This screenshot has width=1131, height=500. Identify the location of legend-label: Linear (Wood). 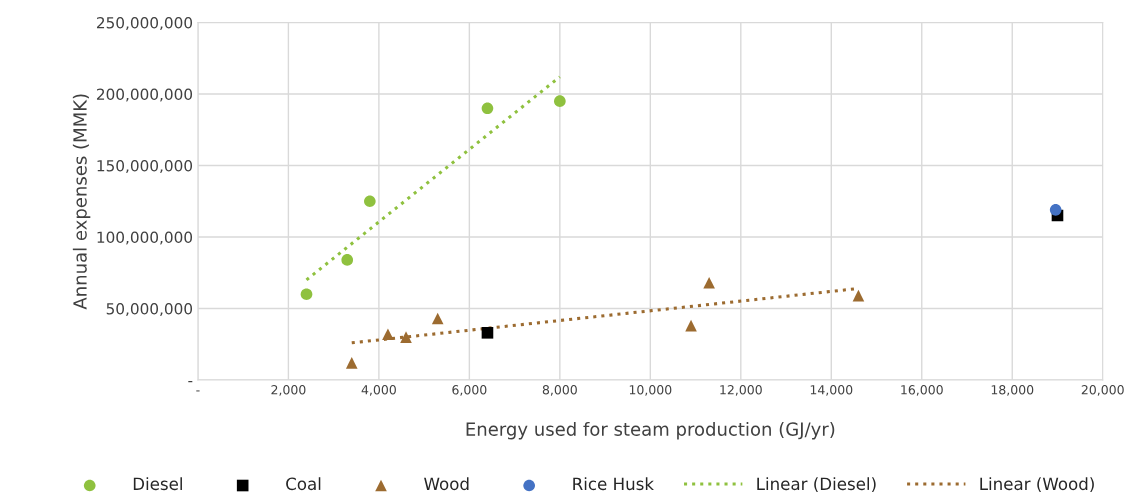
(1037, 485).